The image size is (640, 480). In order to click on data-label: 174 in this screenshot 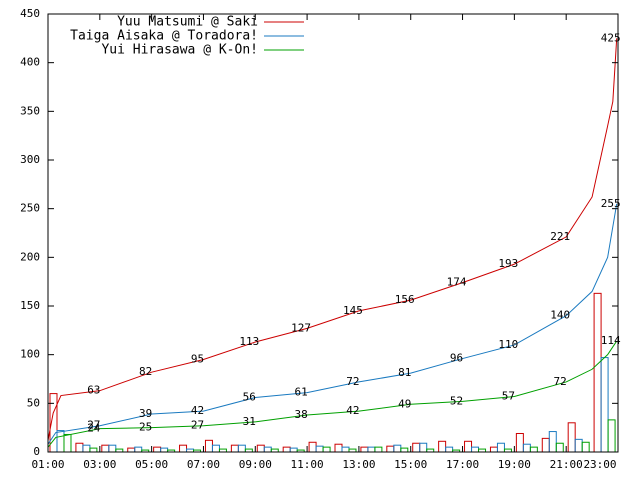, I will do `click(457, 282)`.